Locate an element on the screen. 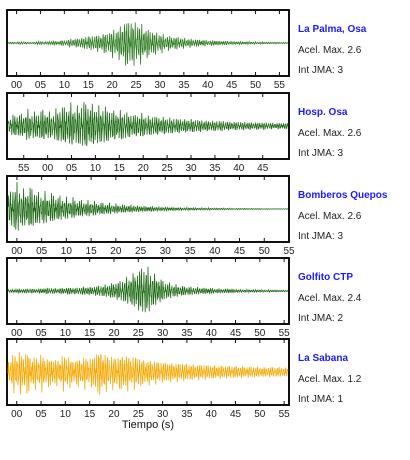 This screenshot has height=460, width=410. accel-label: Acel. Max. 1.2 is located at coordinates (330, 379).